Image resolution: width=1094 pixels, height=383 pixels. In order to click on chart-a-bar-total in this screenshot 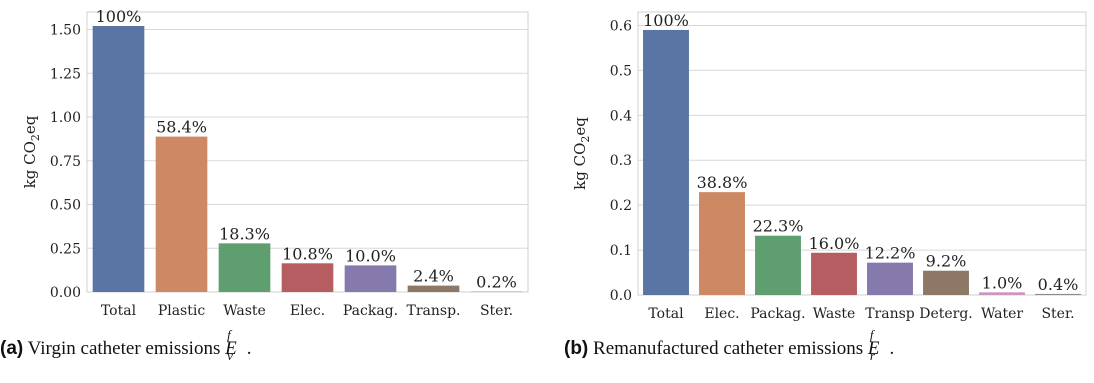, I will do `click(118, 159)`.